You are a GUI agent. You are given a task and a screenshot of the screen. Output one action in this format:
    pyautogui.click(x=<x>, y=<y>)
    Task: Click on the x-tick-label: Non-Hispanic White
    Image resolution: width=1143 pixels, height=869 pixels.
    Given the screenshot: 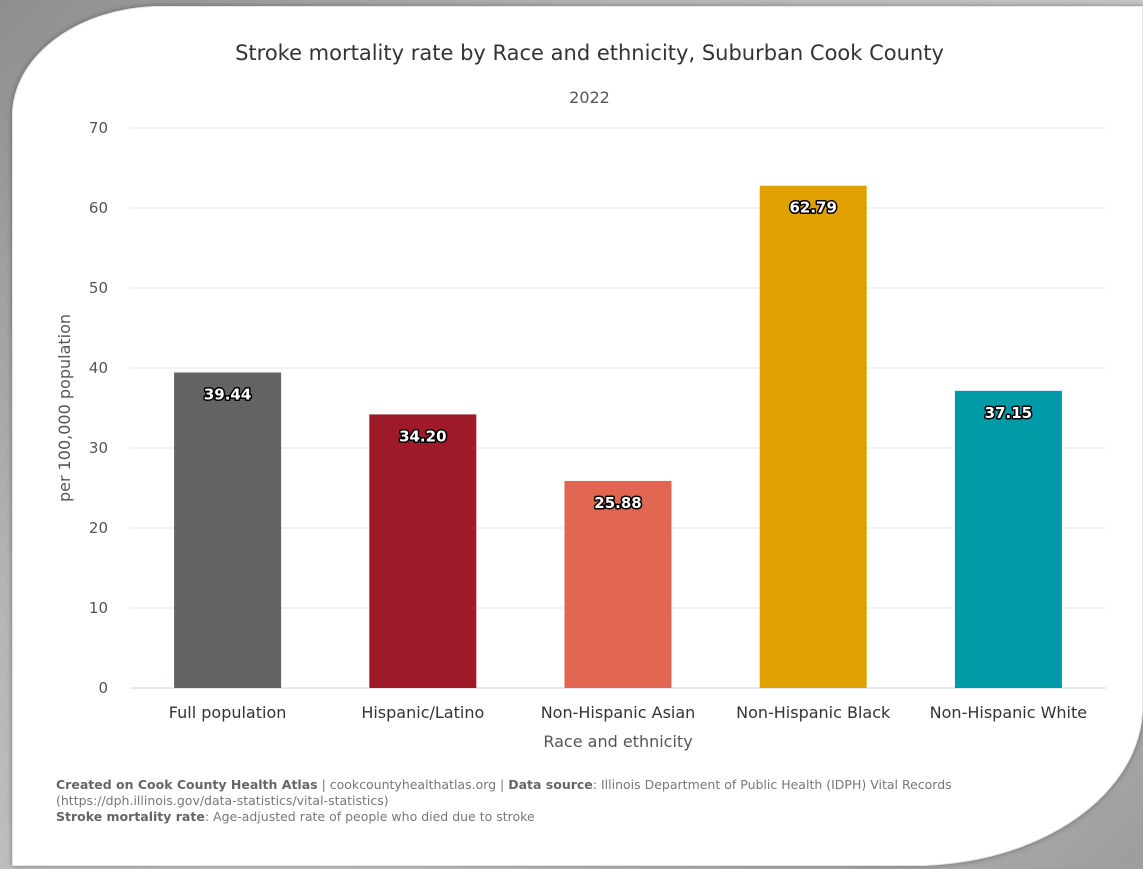 What is the action you would take?
    pyautogui.click(x=1008, y=712)
    